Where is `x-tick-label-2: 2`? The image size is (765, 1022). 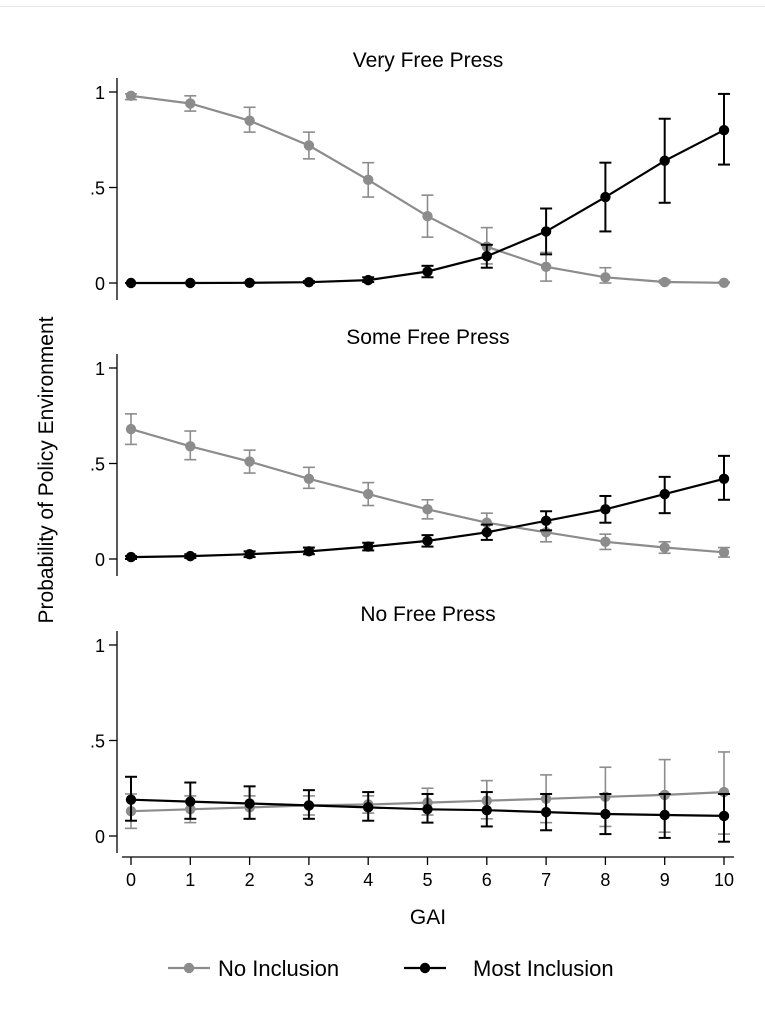 x-tick-label-2: 2 is located at coordinates (250, 880).